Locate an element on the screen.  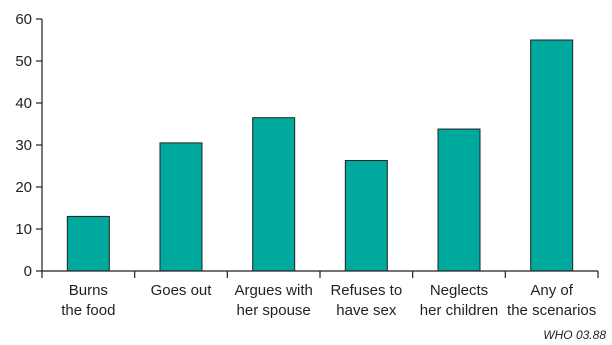
x-category-label-line: Argues with is located at coordinates (273, 290).